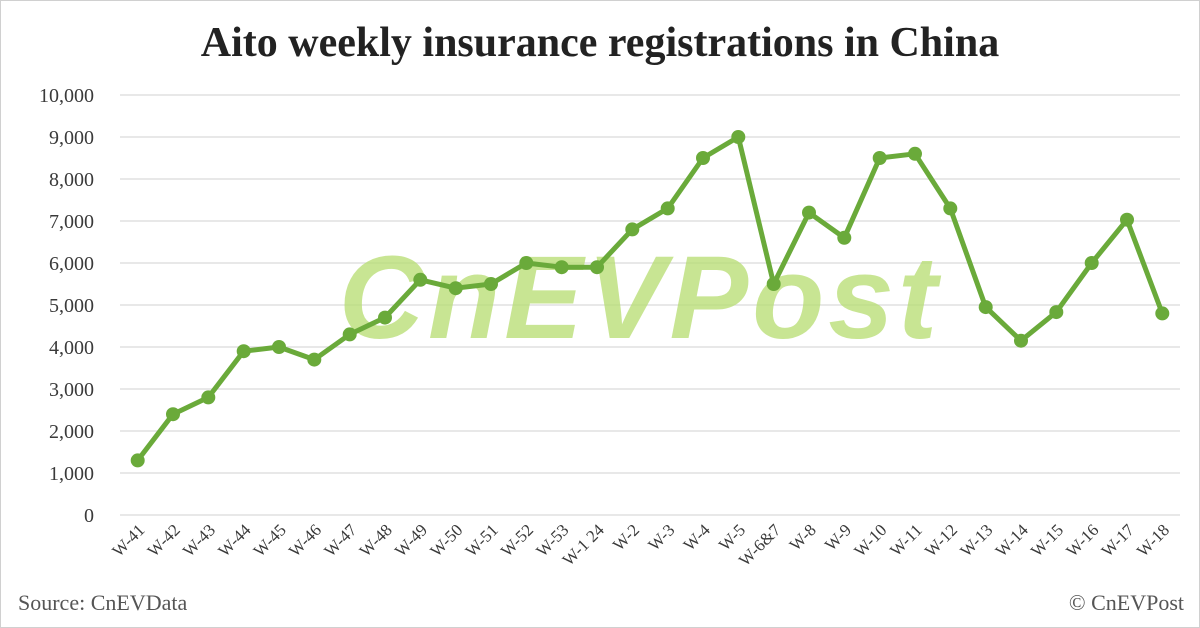 The width and height of the screenshot is (1200, 628). I want to click on y-tick-label: 6,000, so click(71, 264).